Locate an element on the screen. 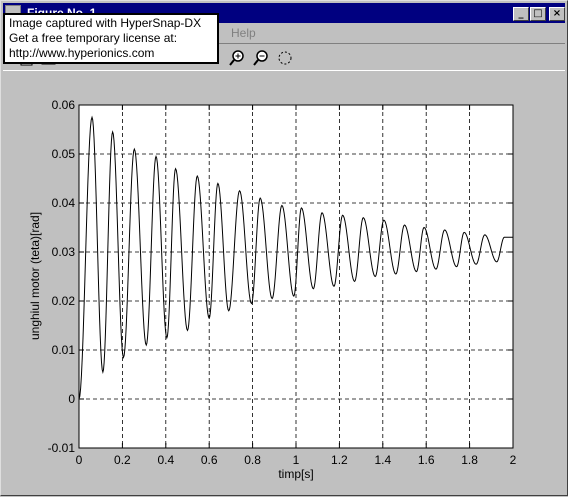  close-button: × is located at coordinates (557, 14).